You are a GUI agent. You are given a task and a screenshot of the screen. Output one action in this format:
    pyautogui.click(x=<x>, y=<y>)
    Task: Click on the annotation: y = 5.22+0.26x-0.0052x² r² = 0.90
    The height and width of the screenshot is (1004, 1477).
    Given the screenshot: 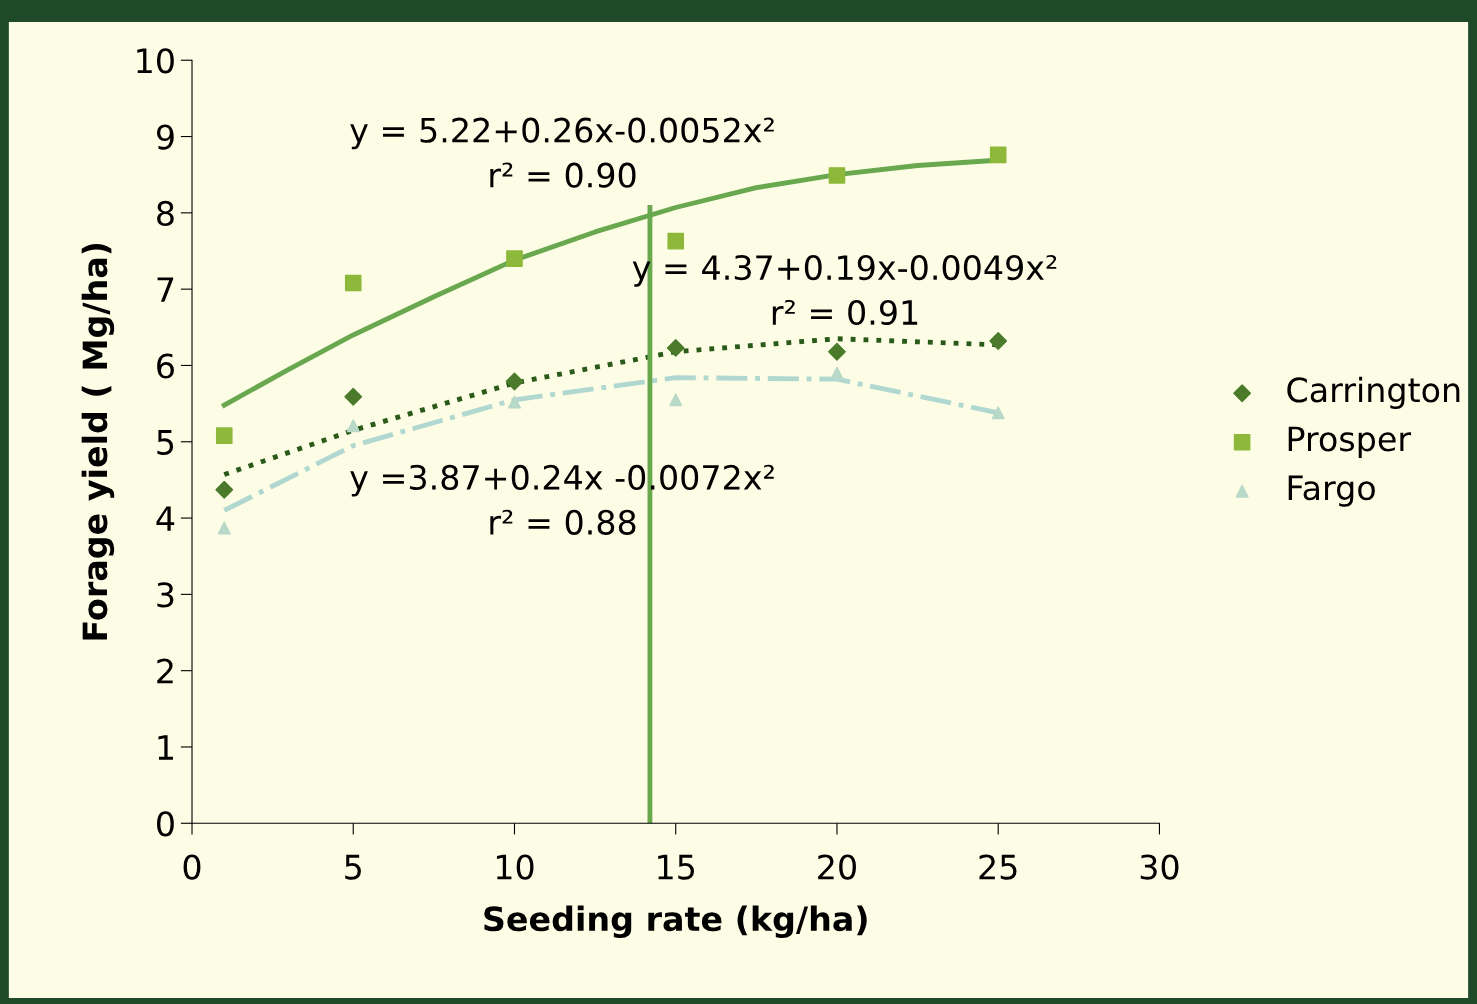 What is the action you would take?
    pyautogui.click(x=562, y=152)
    